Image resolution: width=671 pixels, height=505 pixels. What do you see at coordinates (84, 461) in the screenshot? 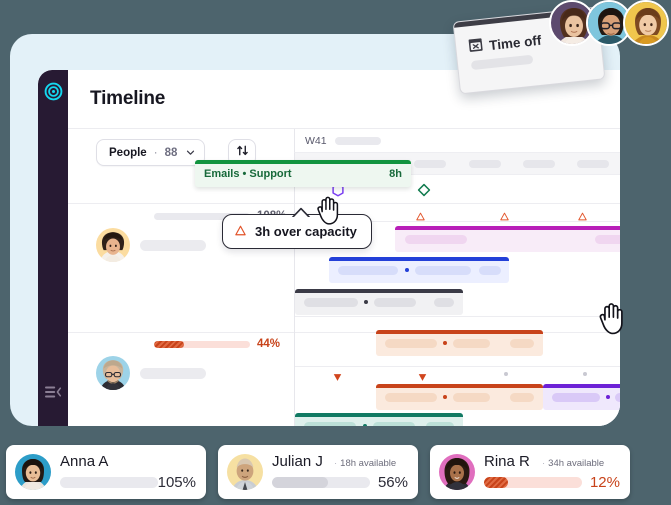
I see `card-person-name: Anna A` at bounding box center [84, 461].